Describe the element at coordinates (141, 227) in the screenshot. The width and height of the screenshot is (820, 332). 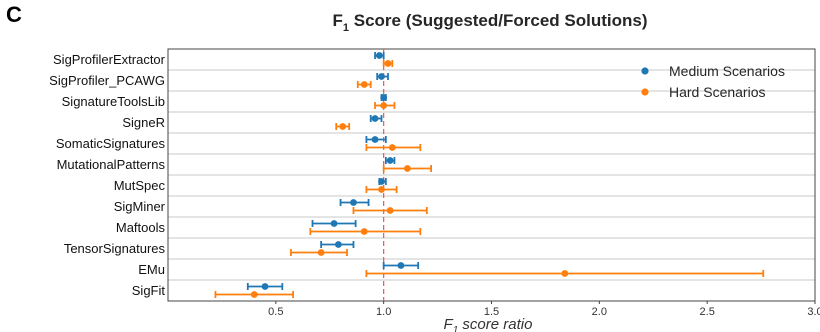
I see `category-label: Maftools` at that location.